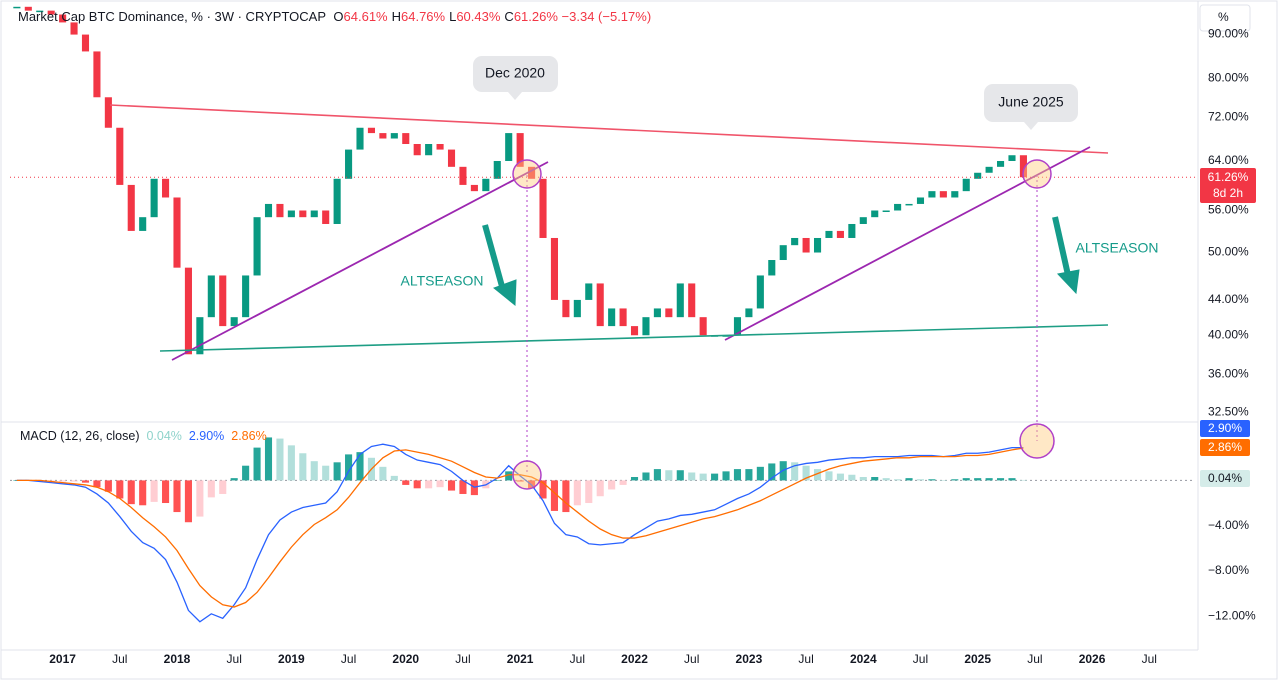 The height and width of the screenshot is (682, 1280). Describe the element at coordinates (206, 436) in the screenshot. I see `macd-value: 2.90%` at that location.